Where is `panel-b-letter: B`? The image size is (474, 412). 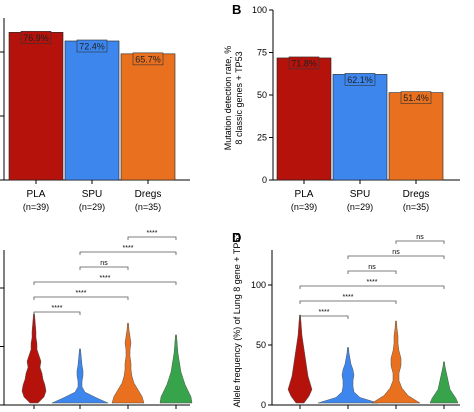 panel-b-letter: B is located at coordinates (236, 9).